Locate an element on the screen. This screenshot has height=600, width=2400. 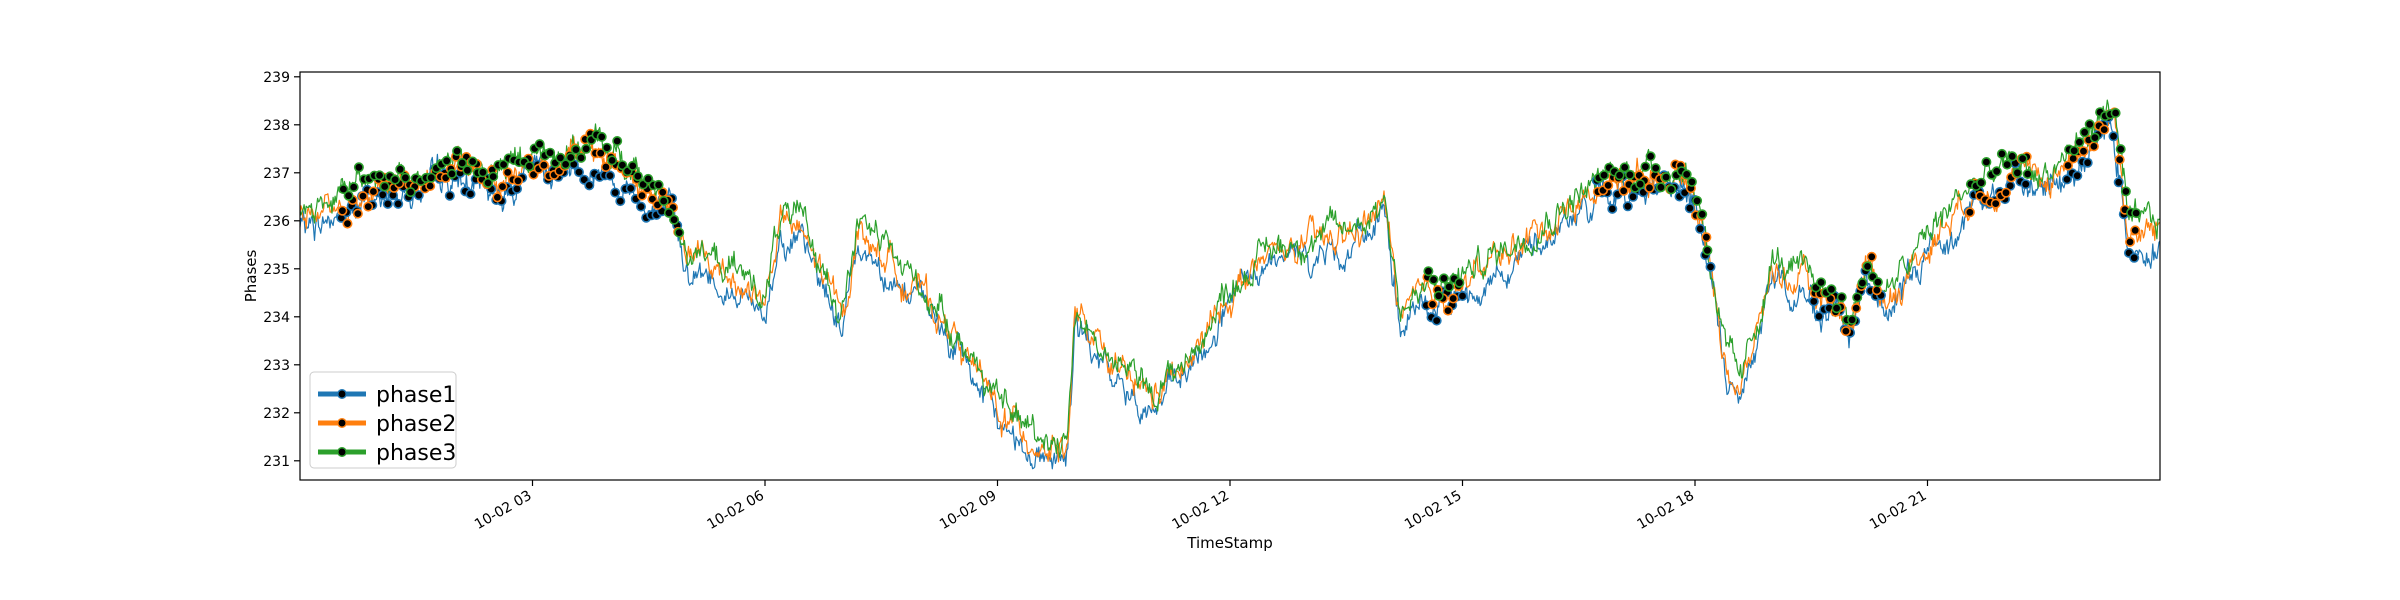
legend-marker-phase3 is located at coordinates (342, 452).